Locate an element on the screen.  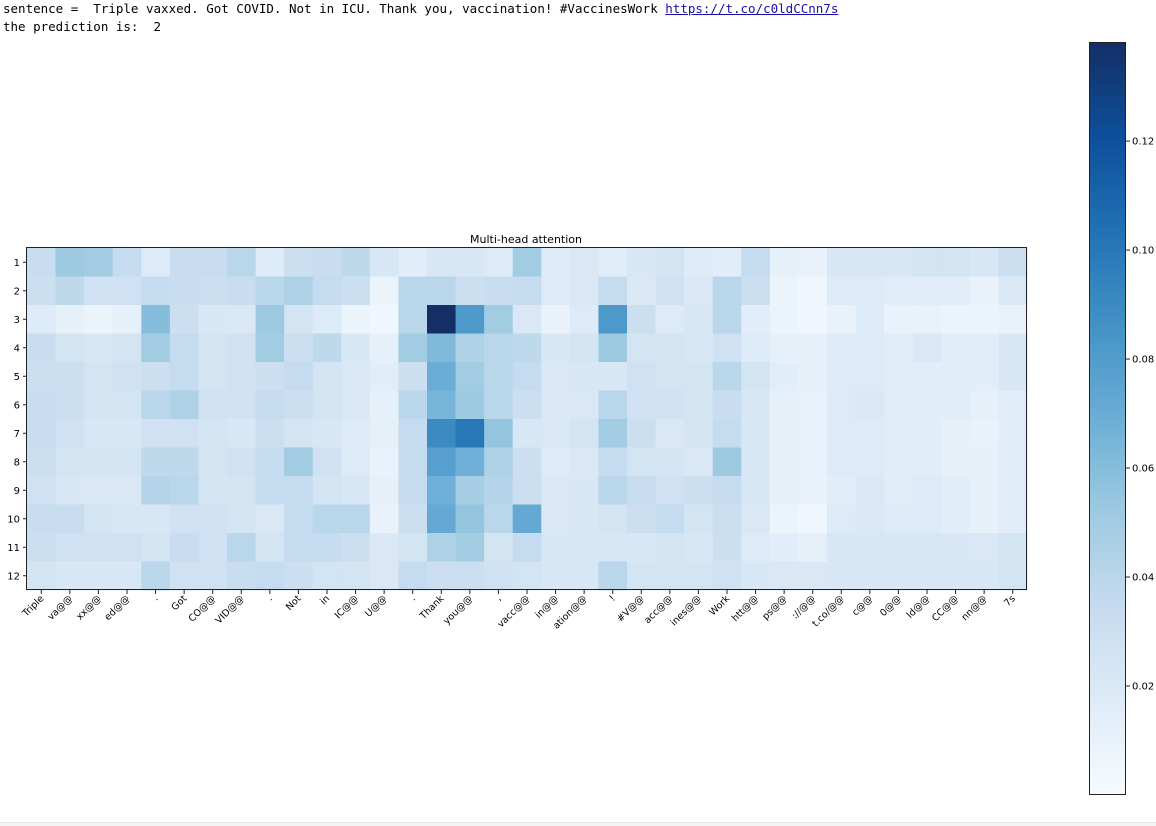
y-tick-label: 11 is located at coordinates (13, 548).